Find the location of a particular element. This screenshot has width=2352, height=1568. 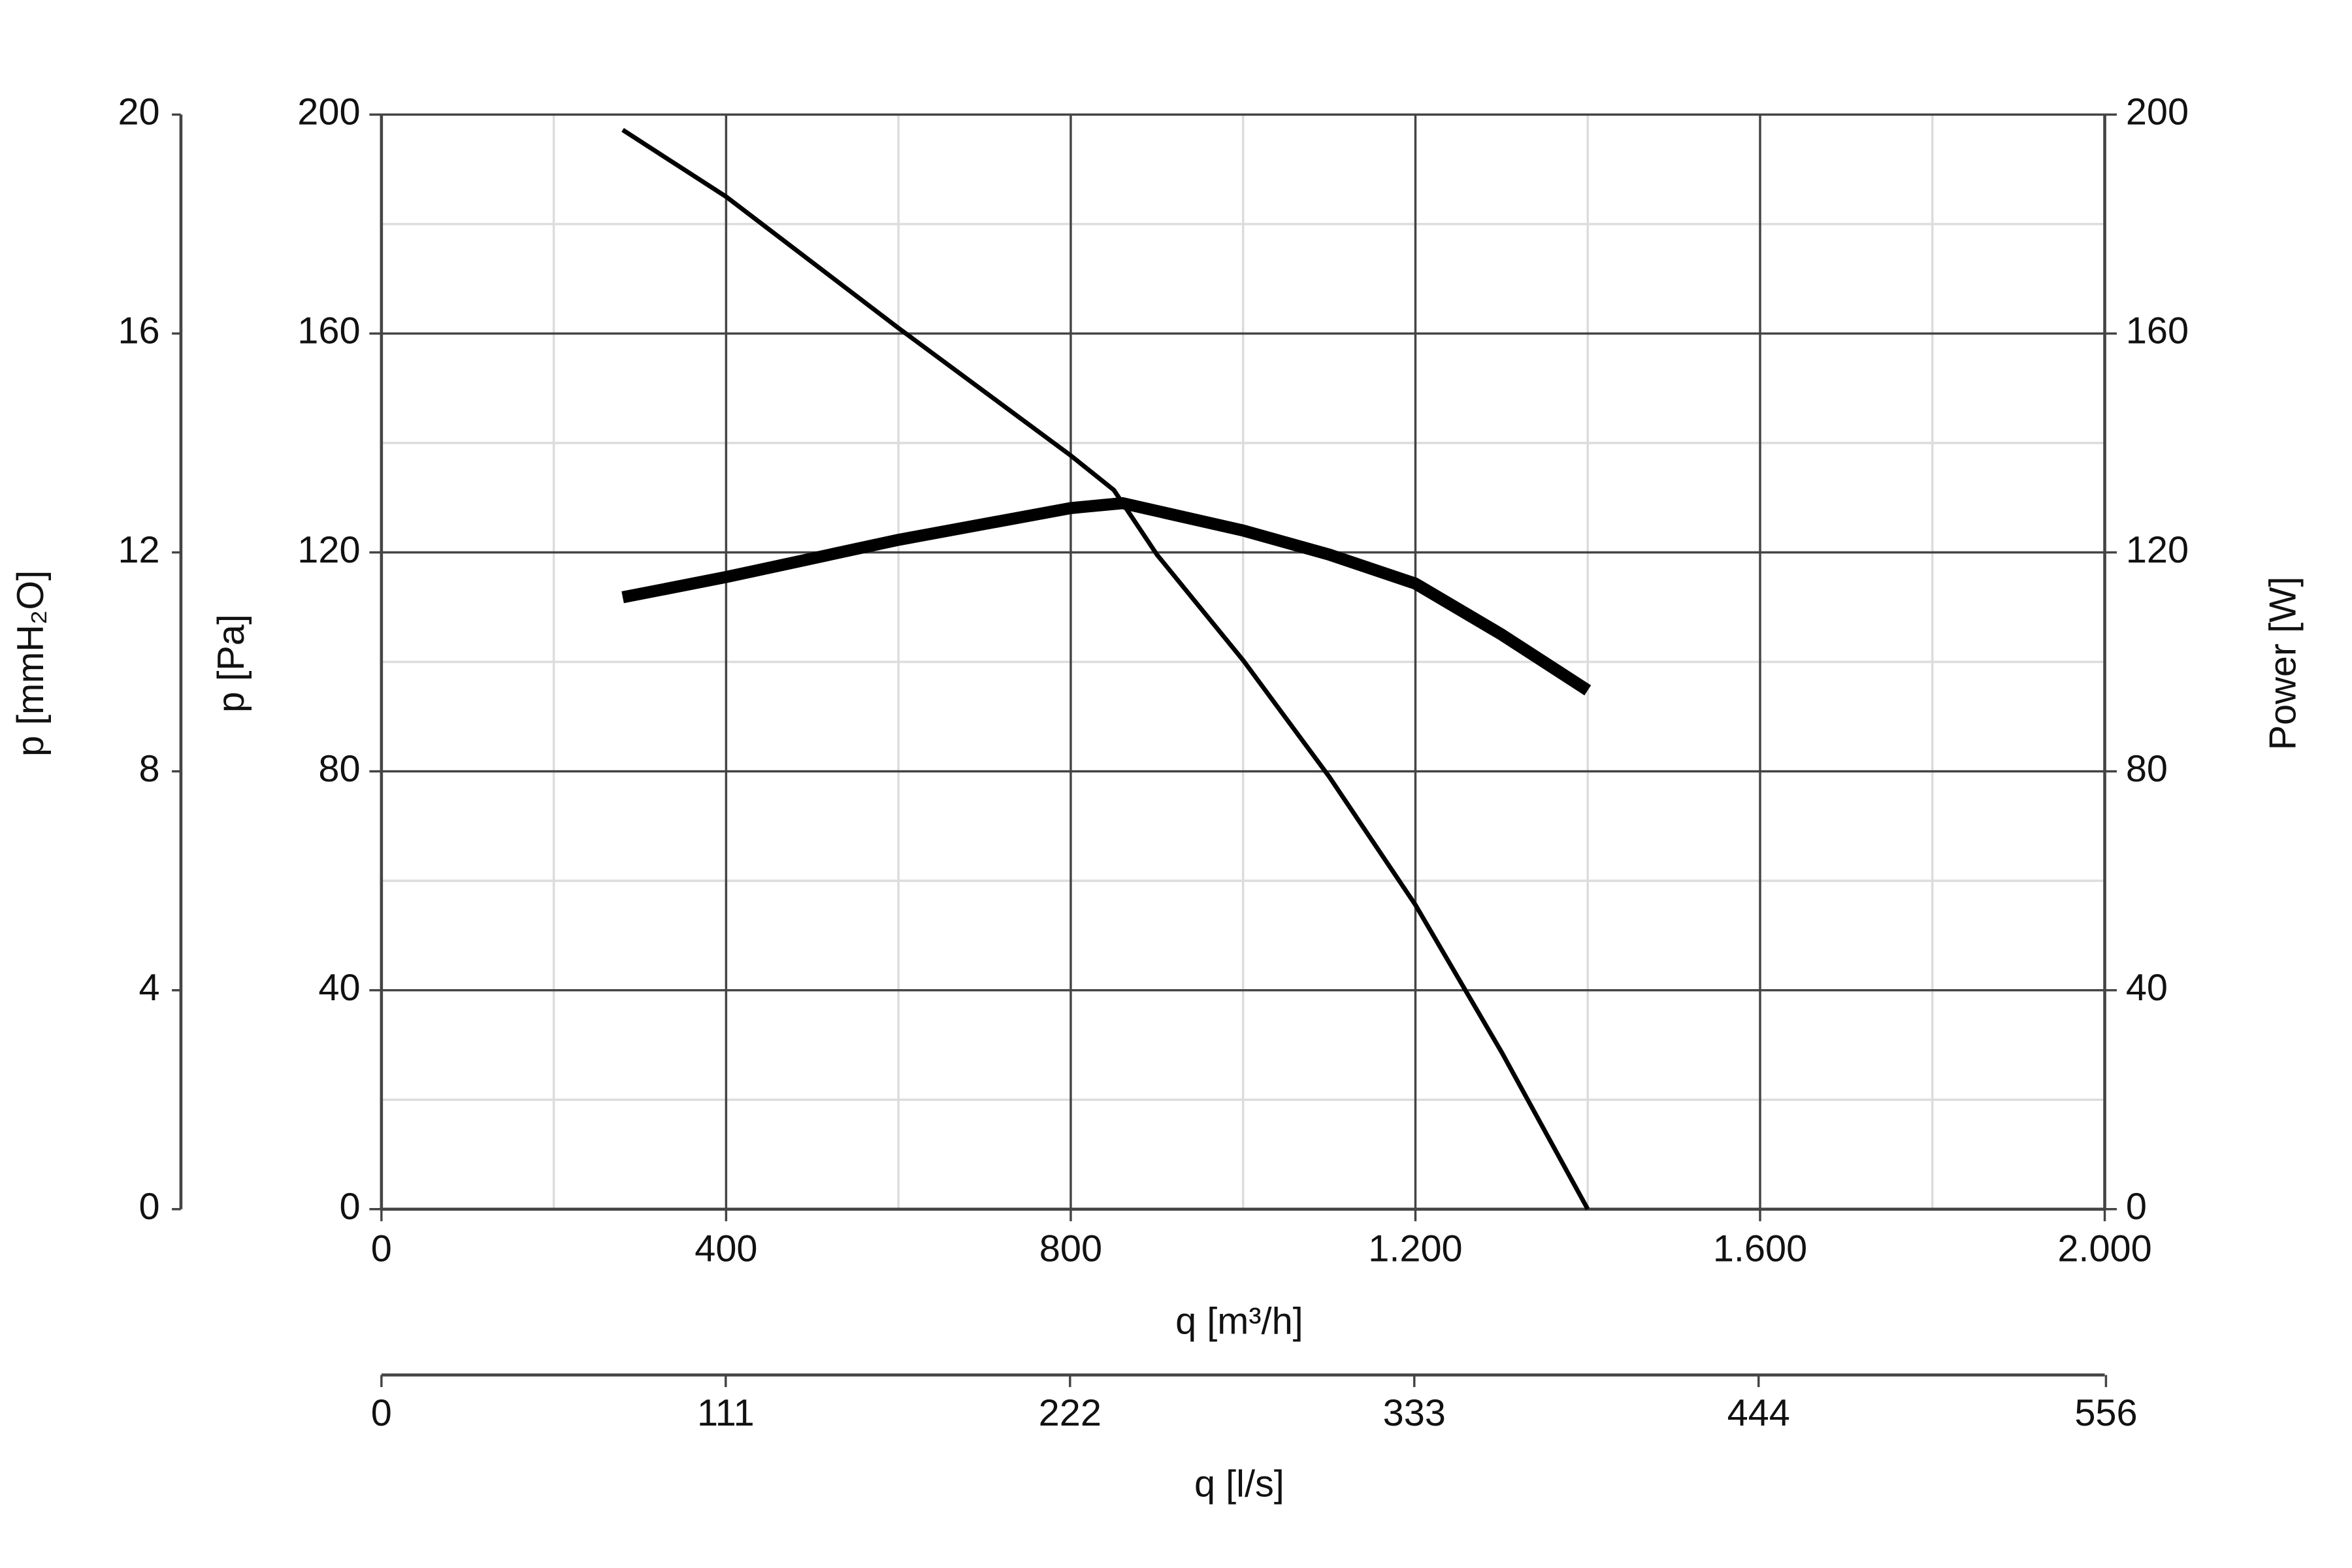

y2-tick-label: 0 is located at coordinates (2136, 1207).